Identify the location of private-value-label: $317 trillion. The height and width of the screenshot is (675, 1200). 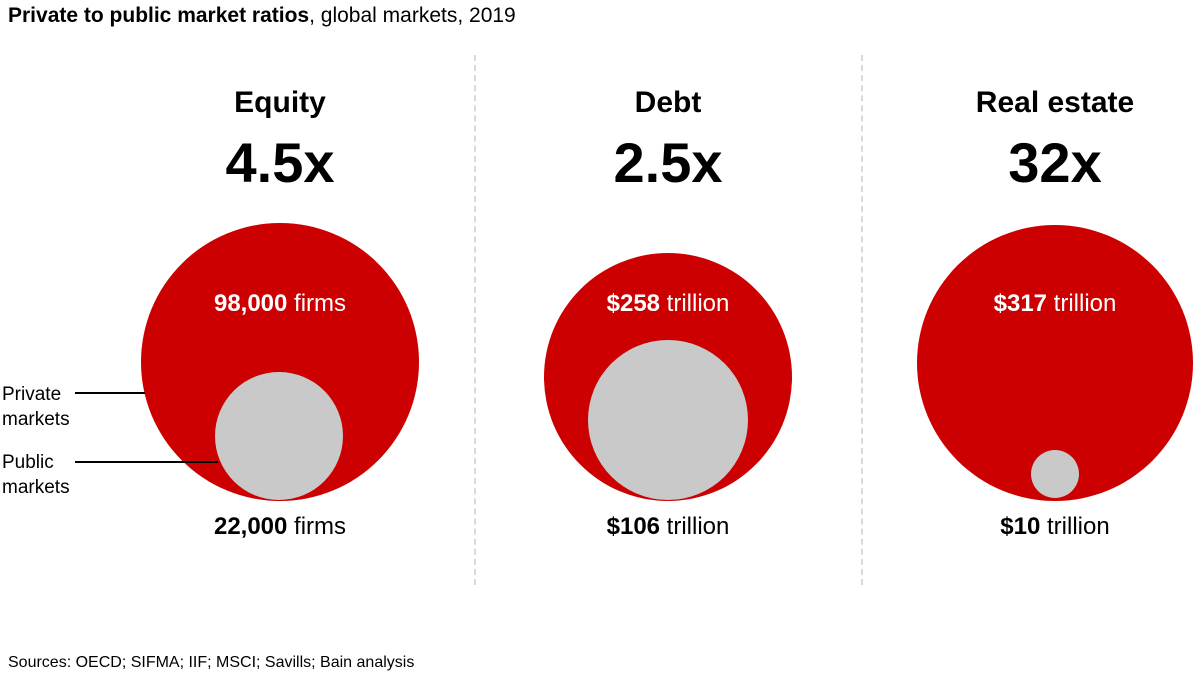
(1055, 303).